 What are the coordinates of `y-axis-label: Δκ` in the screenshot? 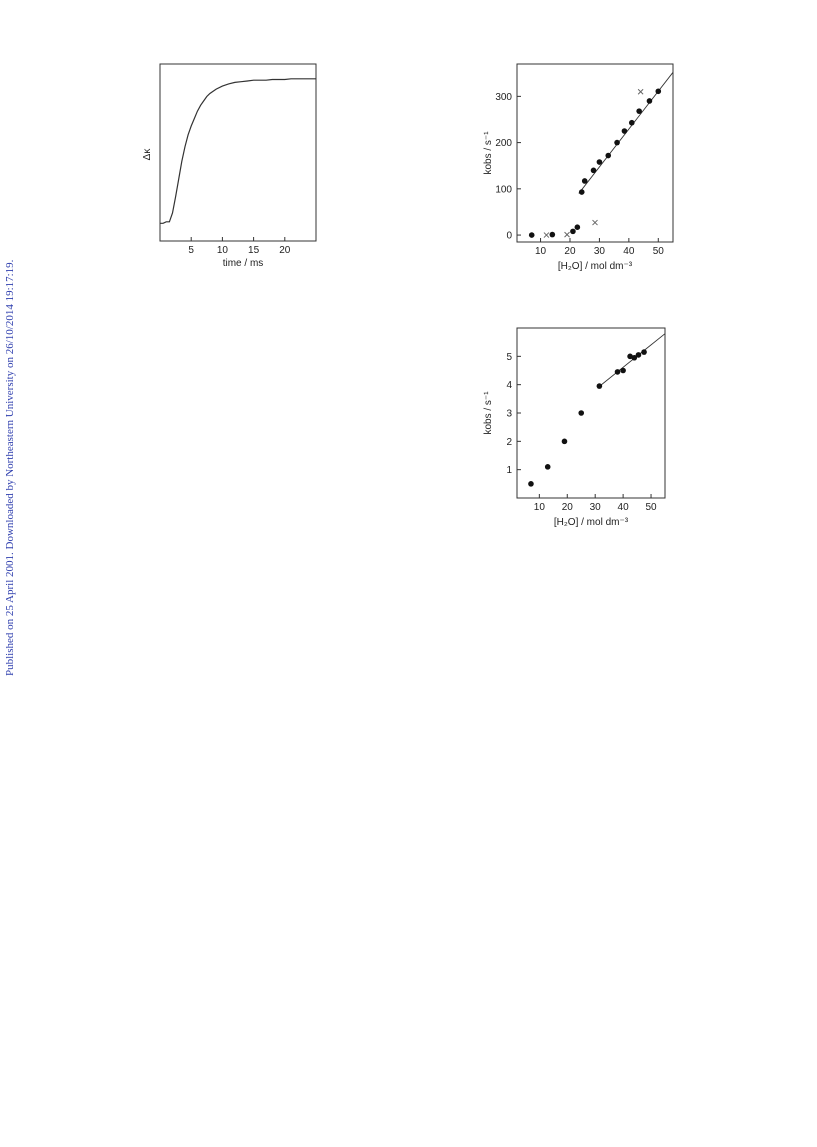 It's located at (147, 154).